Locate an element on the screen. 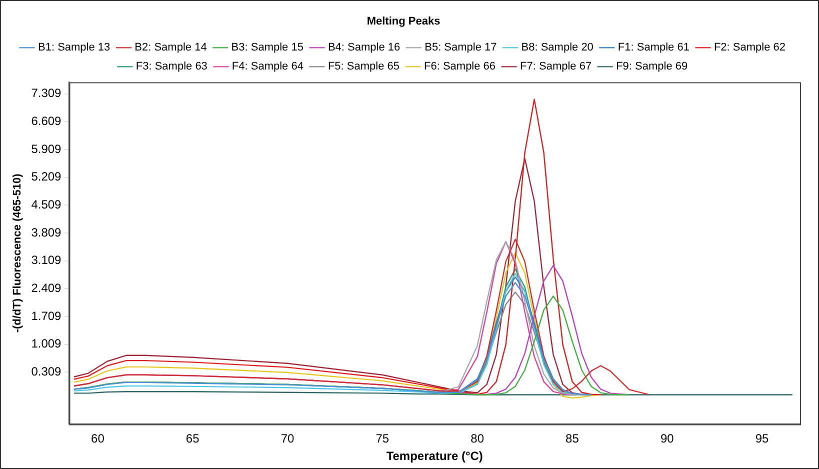 This screenshot has width=819, height=469. legend-label: B8: Sample 20 is located at coordinates (557, 48).